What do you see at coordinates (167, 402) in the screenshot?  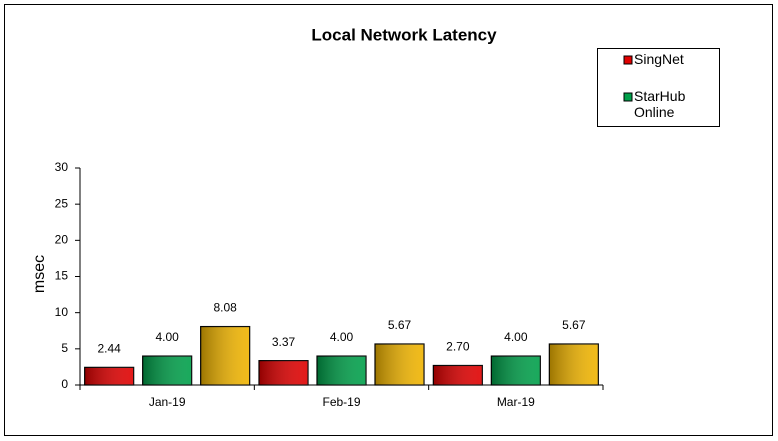 I see `x-tick-label: Jan-19` at bounding box center [167, 402].